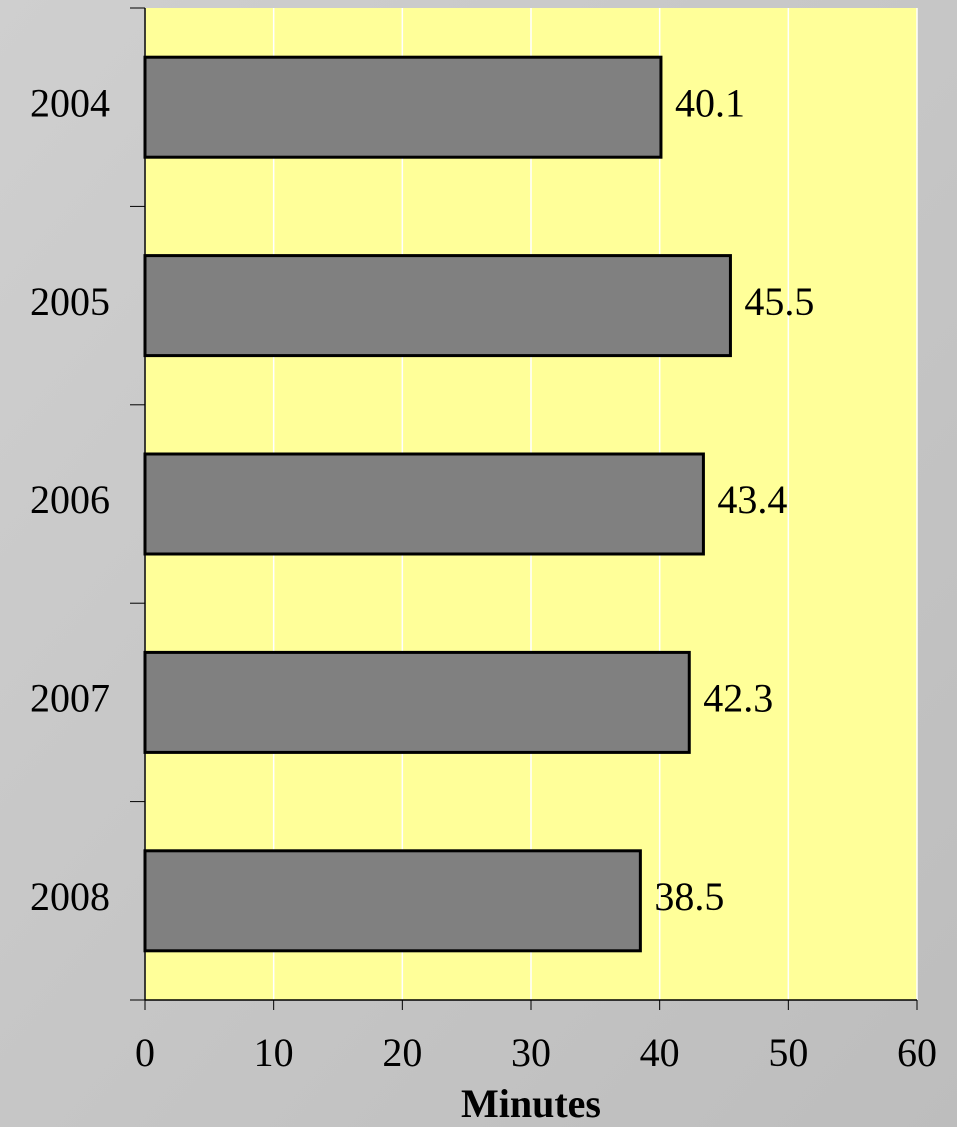  I want to click on y-tick-label: 2005, so click(70, 301).